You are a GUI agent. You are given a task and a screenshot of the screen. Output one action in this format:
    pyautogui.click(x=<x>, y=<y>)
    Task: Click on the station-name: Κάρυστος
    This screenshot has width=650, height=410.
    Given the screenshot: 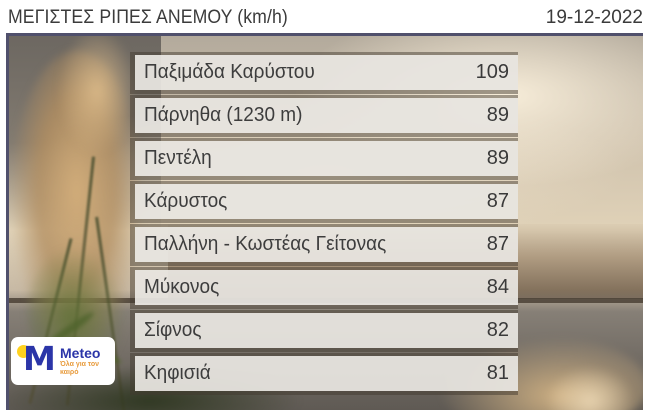 What is the action you would take?
    pyautogui.click(x=186, y=201)
    